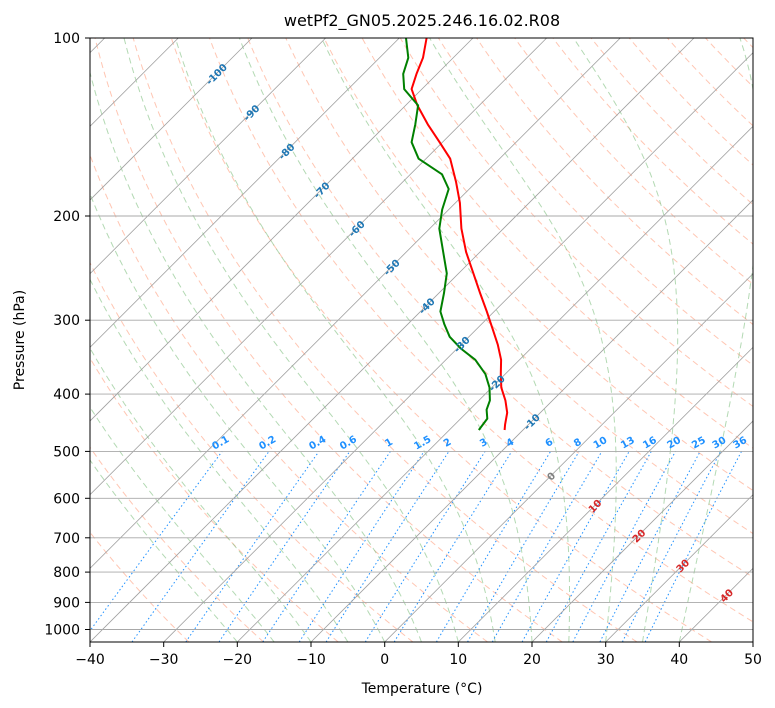 The height and width of the screenshot is (708, 775). I want to click on x-axis-ticks: −40 −30 −20 −10 0 10 20 30 40 50, so click(418, 655).